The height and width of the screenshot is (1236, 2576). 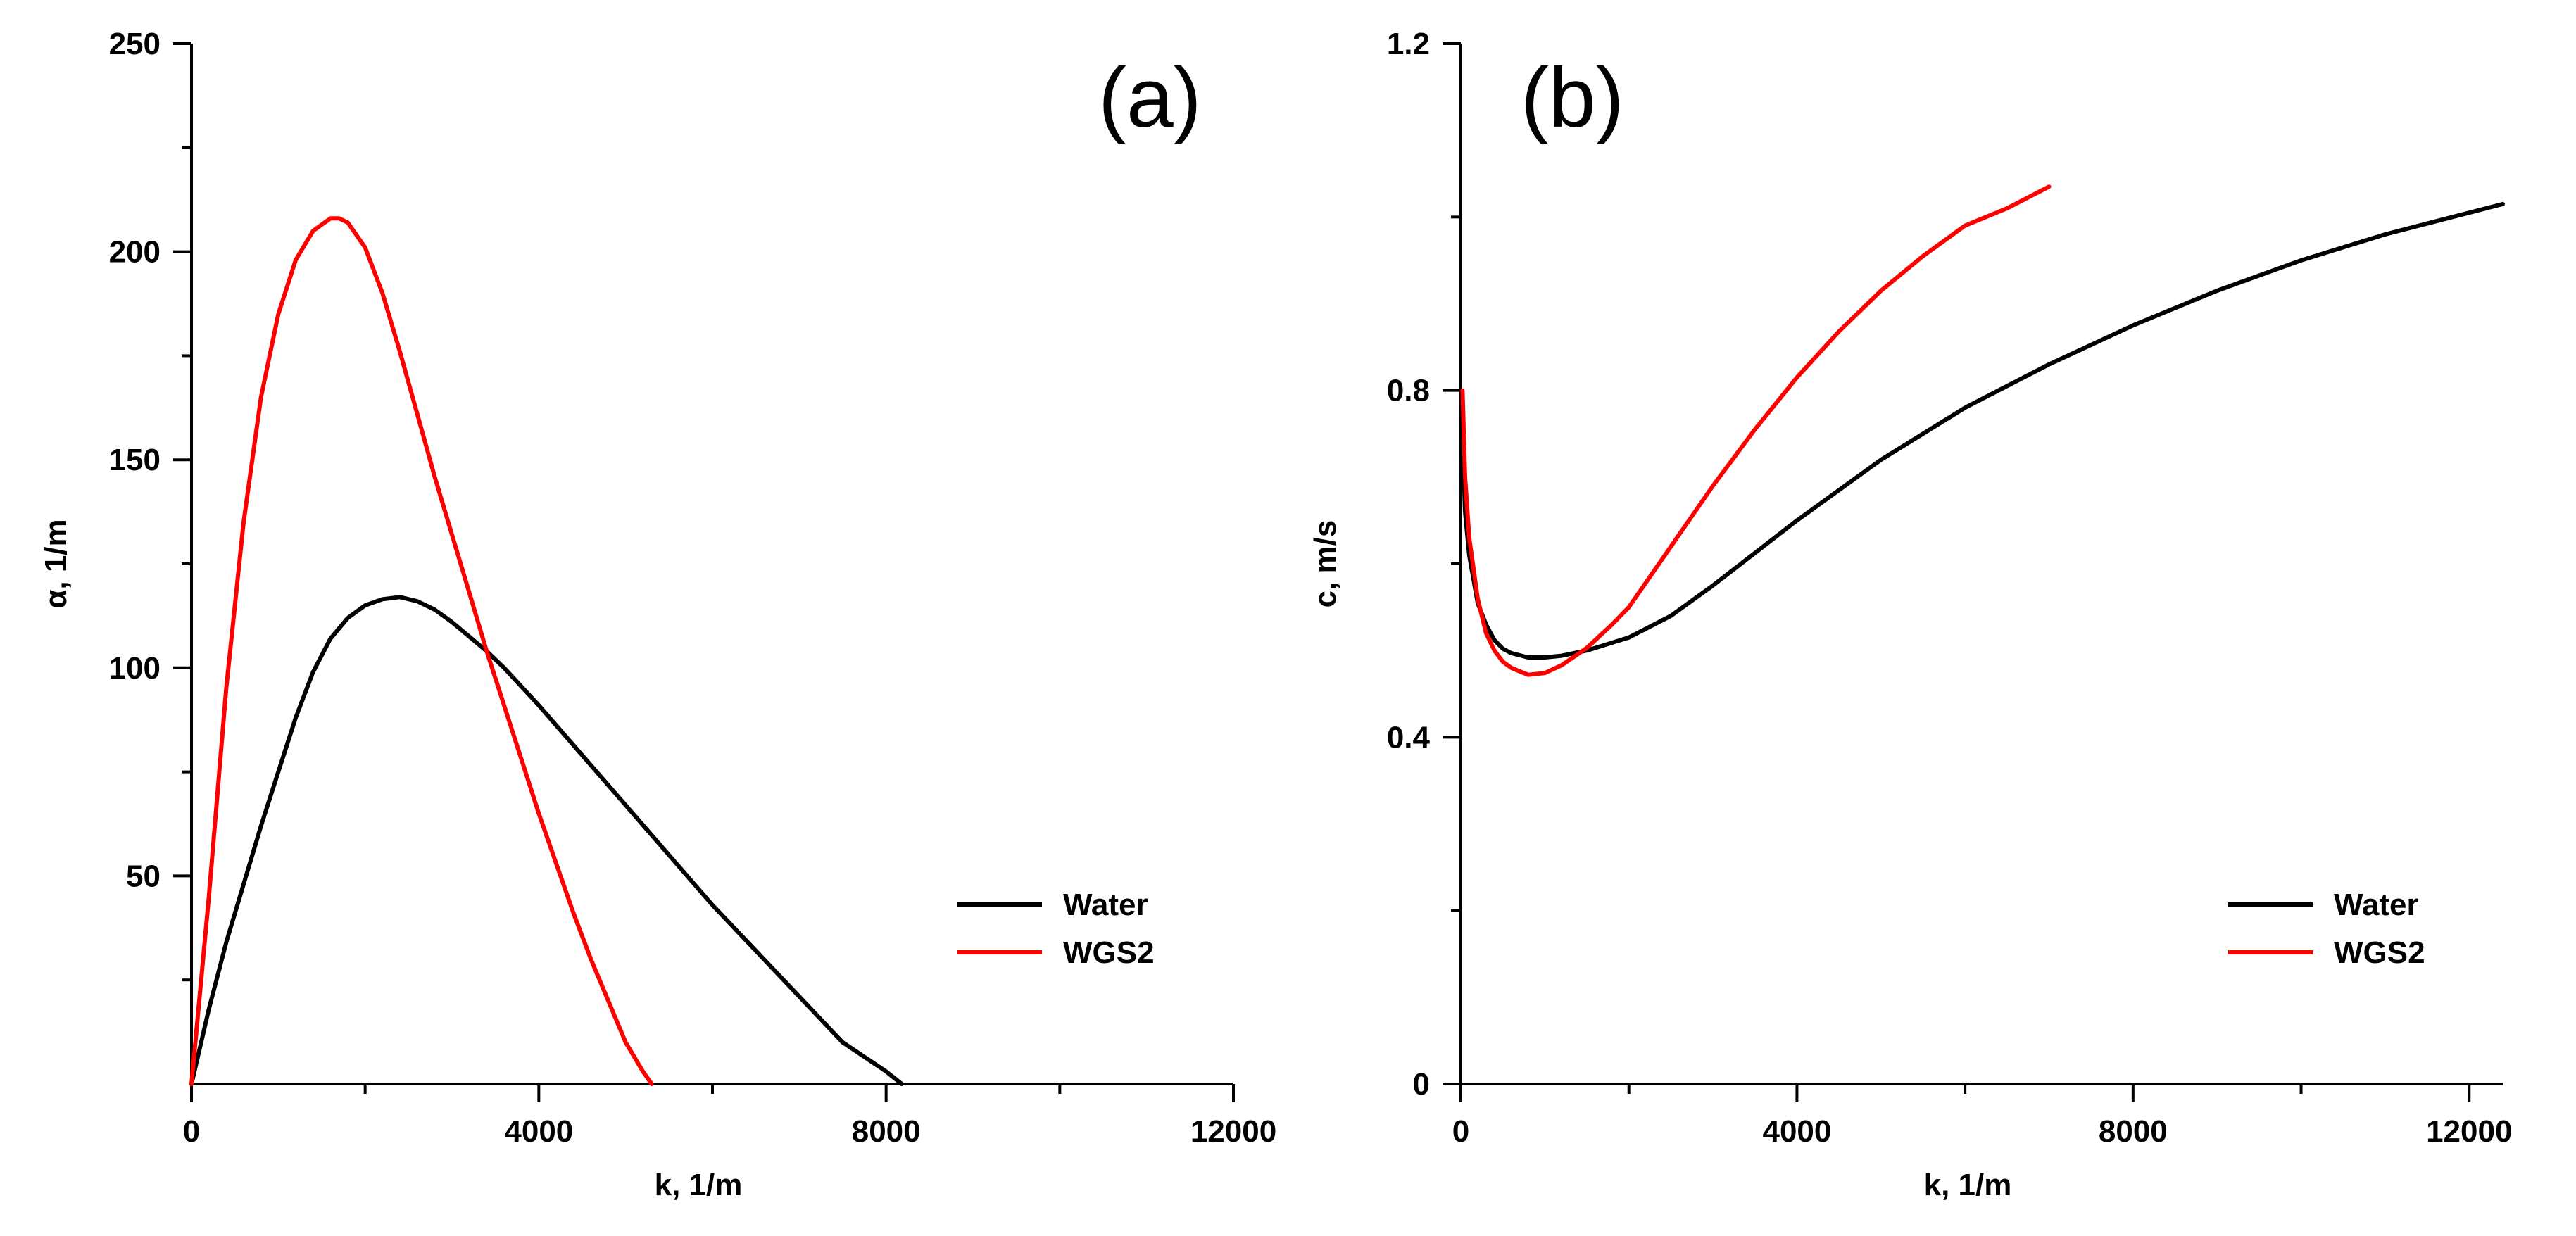 I want to click on x-tick-label-b: 0, so click(x=1461, y=1131).